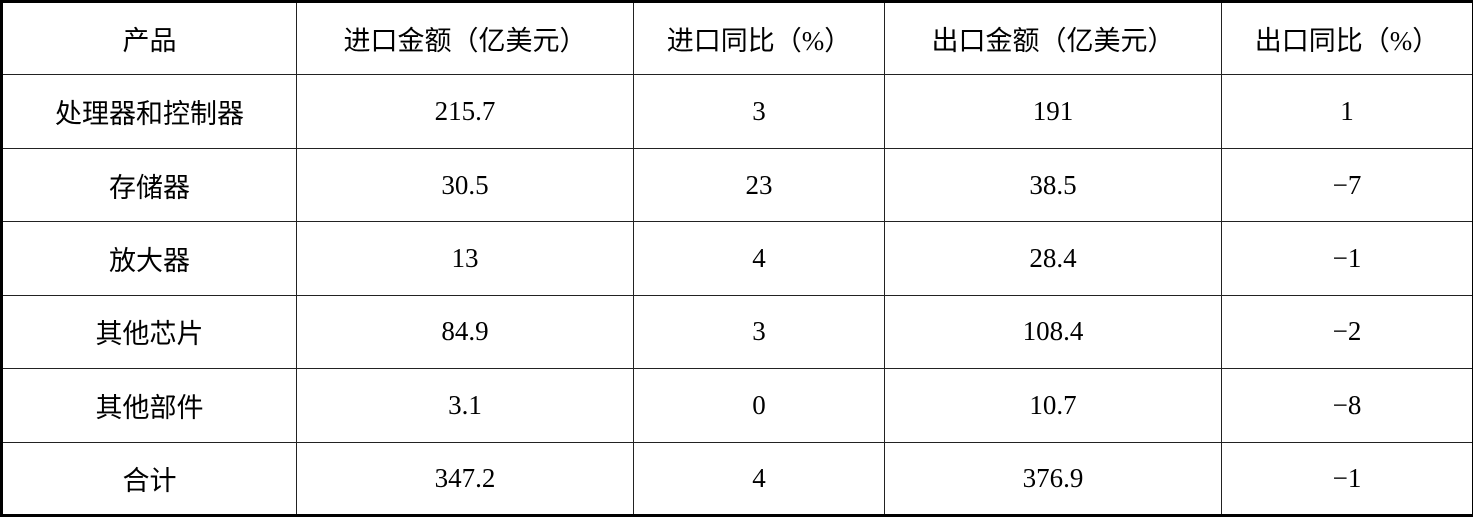 The image size is (1473, 519). I want to click on table-row: 放大器 13 4 28.4 −1, so click(737, 258).